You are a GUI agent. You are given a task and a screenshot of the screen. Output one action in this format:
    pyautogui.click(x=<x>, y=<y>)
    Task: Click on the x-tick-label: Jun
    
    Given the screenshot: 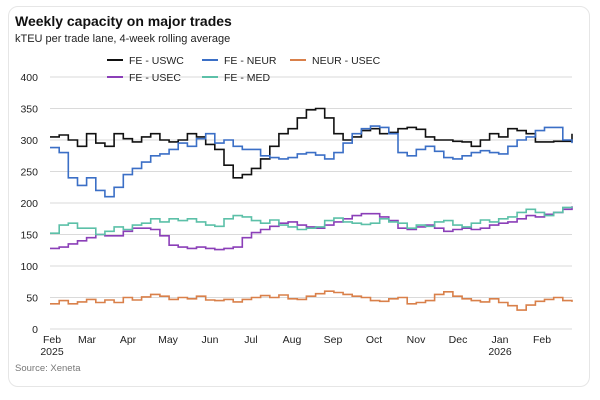 What is the action you would take?
    pyautogui.click(x=210, y=340)
    